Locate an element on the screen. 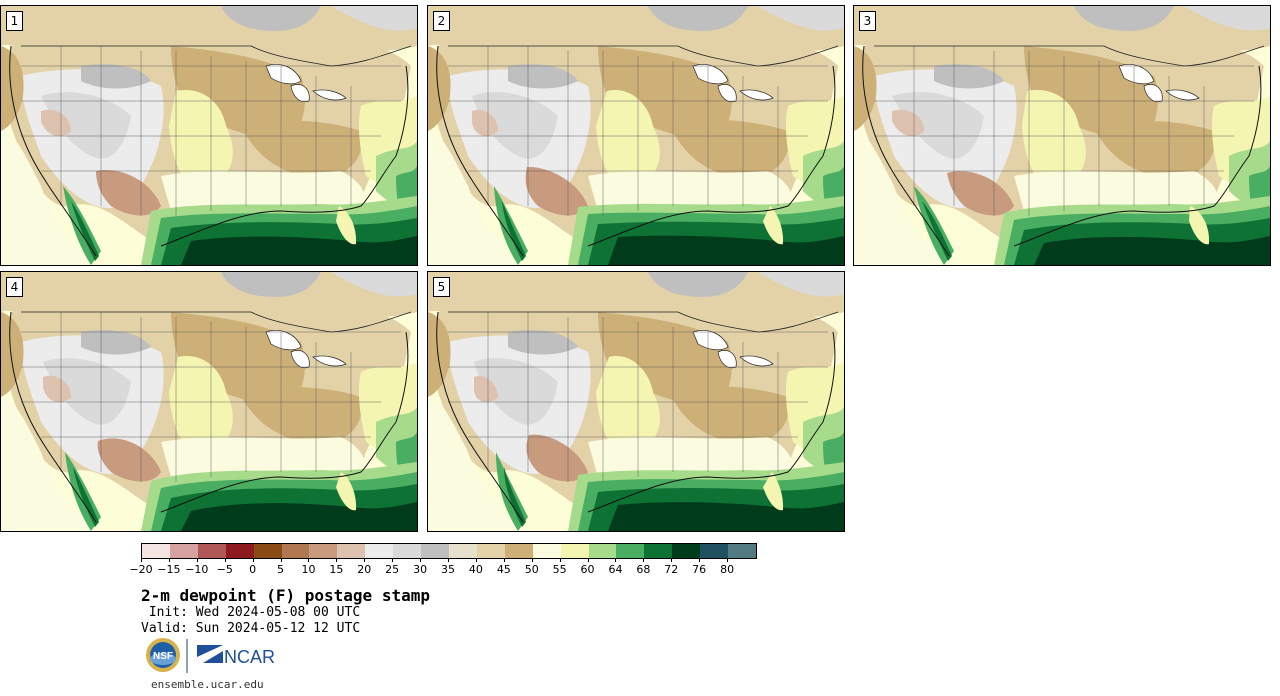 Image resolution: width=1280 pixels, height=696 pixels. ensemble-member-map: 5 is located at coordinates (636, 401).